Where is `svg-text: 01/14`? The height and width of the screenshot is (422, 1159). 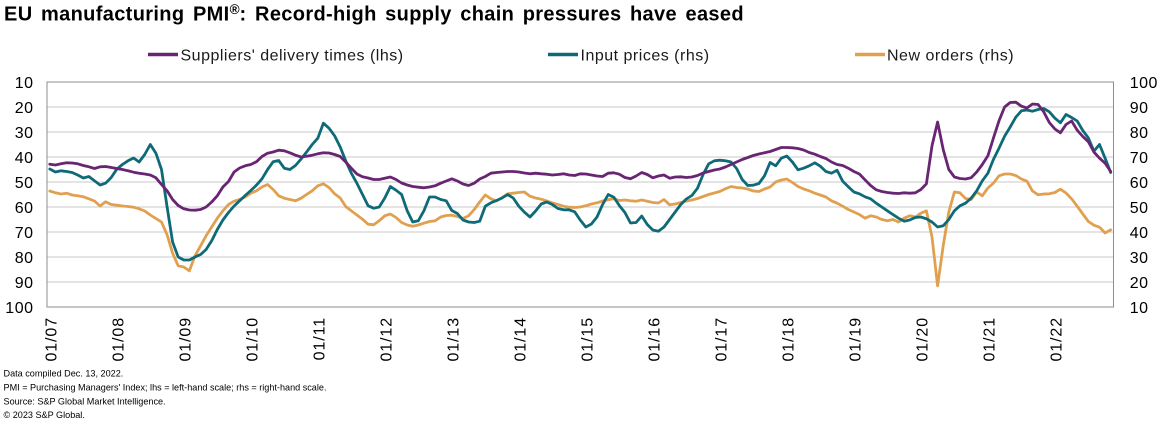 svg-text: 01/14 is located at coordinates (521, 339).